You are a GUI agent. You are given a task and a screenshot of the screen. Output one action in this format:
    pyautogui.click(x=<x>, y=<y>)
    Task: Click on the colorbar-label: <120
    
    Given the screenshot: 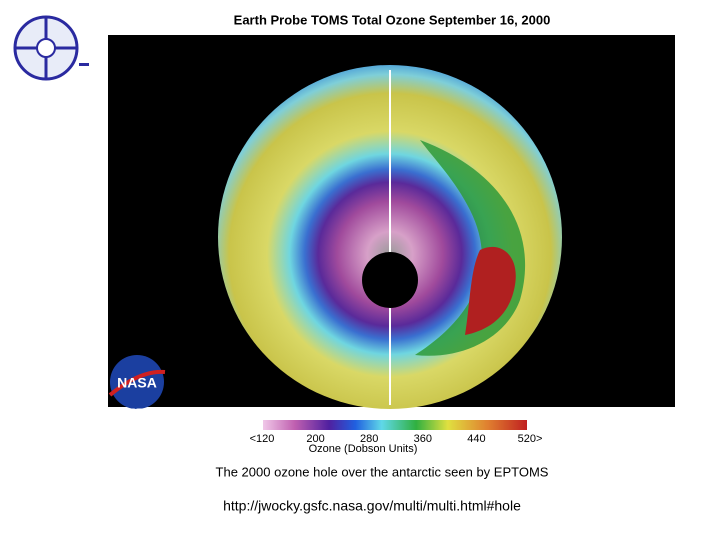 What is the action you would take?
    pyautogui.click(x=262, y=439)
    